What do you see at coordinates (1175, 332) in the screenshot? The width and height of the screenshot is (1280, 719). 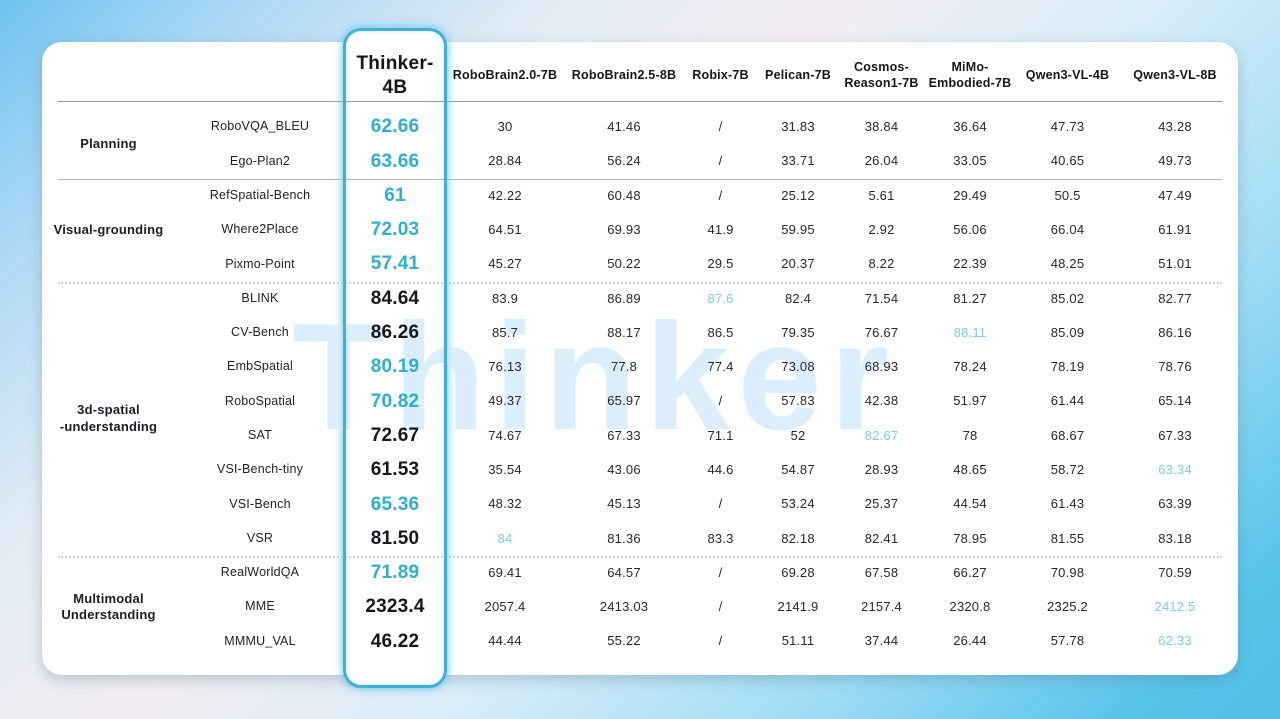 I see `score-cell: 86.16` at bounding box center [1175, 332].